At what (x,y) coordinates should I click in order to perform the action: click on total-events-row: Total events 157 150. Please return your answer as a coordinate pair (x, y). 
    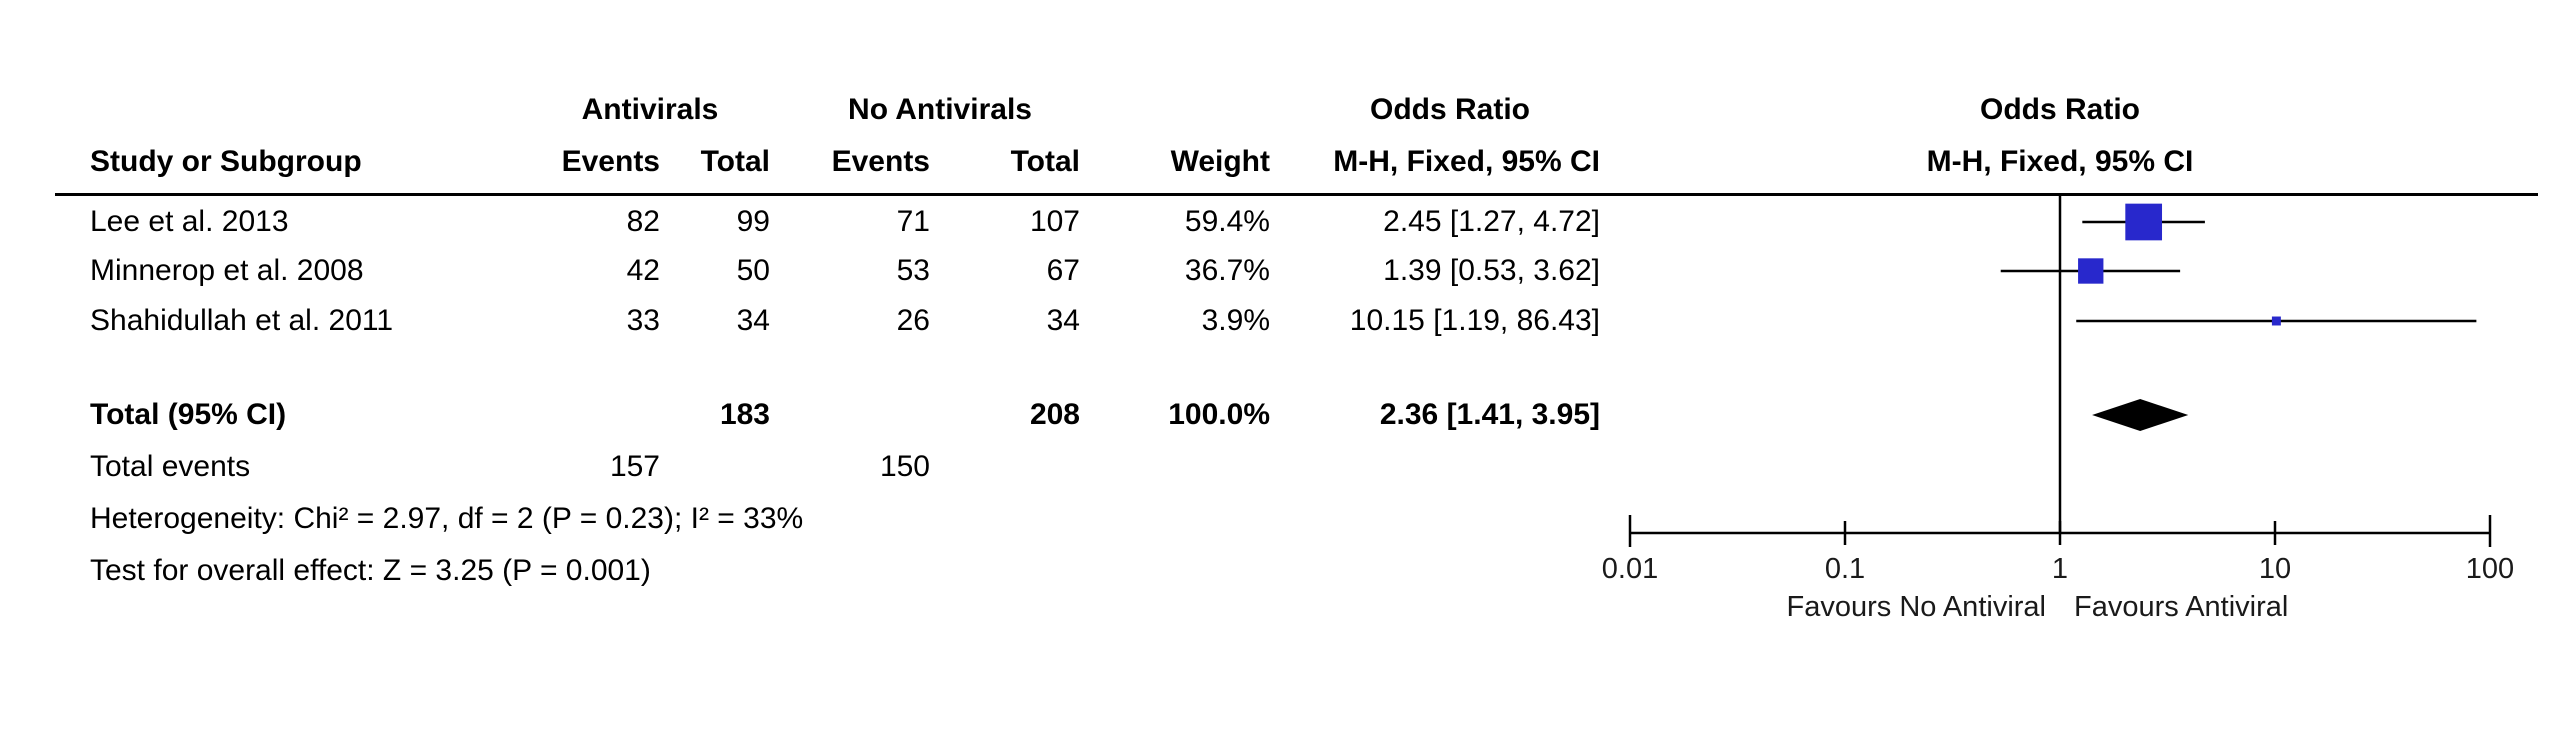
    Looking at the image, I should click on (1280, 467).